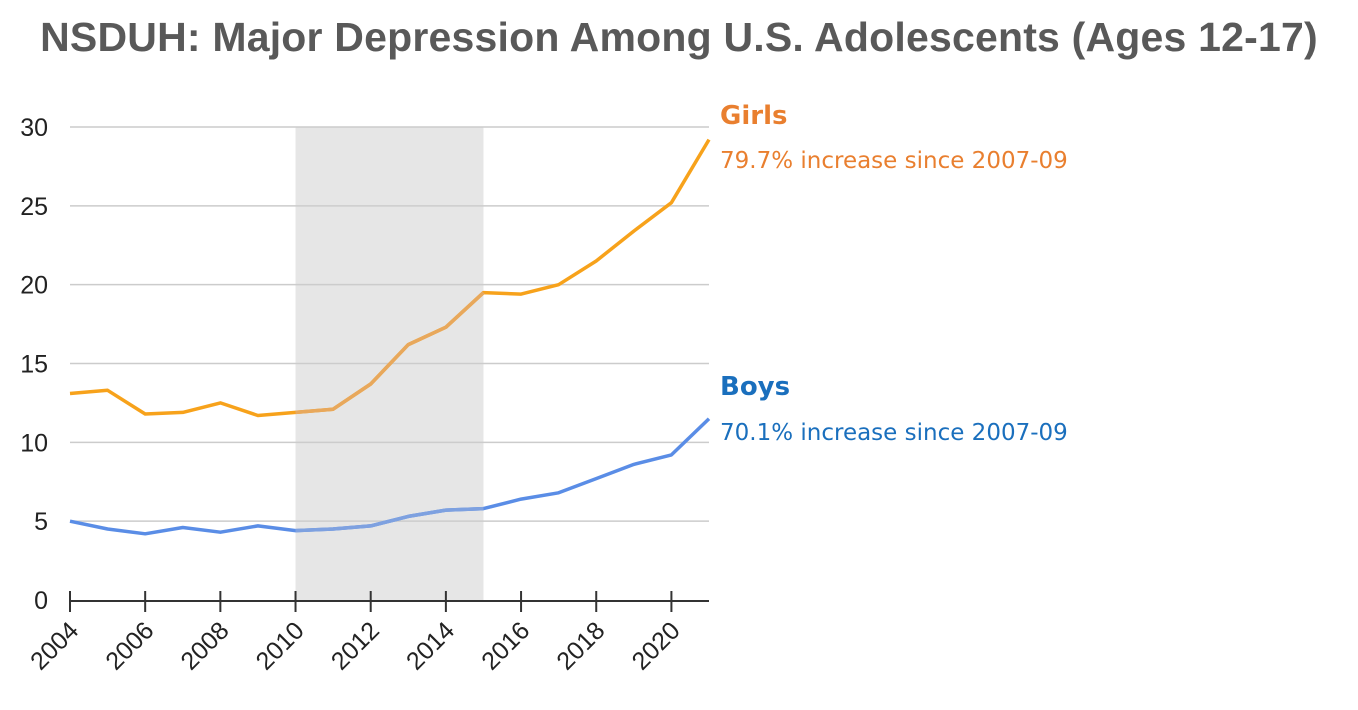 This screenshot has height=710, width=1358. What do you see at coordinates (280, 645) in the screenshot?
I see `x-tick-label: 2010` at bounding box center [280, 645].